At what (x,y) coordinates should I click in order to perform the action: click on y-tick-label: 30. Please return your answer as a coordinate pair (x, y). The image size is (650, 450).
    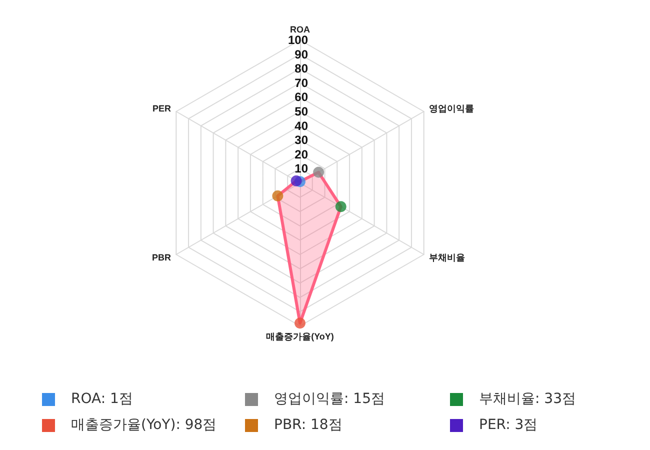
    Looking at the image, I should click on (301, 140).